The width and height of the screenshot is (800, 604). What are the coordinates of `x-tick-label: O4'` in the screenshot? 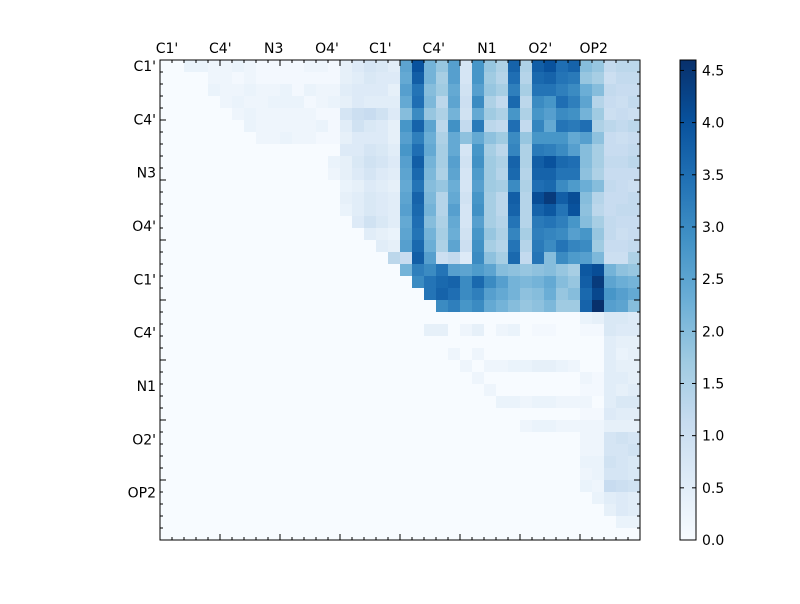 It's located at (327, 49).